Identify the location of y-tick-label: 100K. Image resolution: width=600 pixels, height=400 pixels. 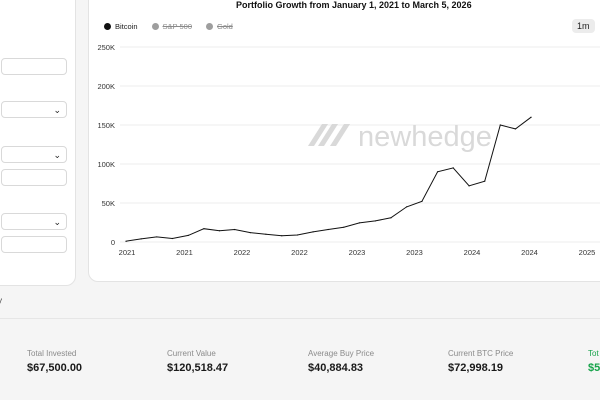
(106, 164).